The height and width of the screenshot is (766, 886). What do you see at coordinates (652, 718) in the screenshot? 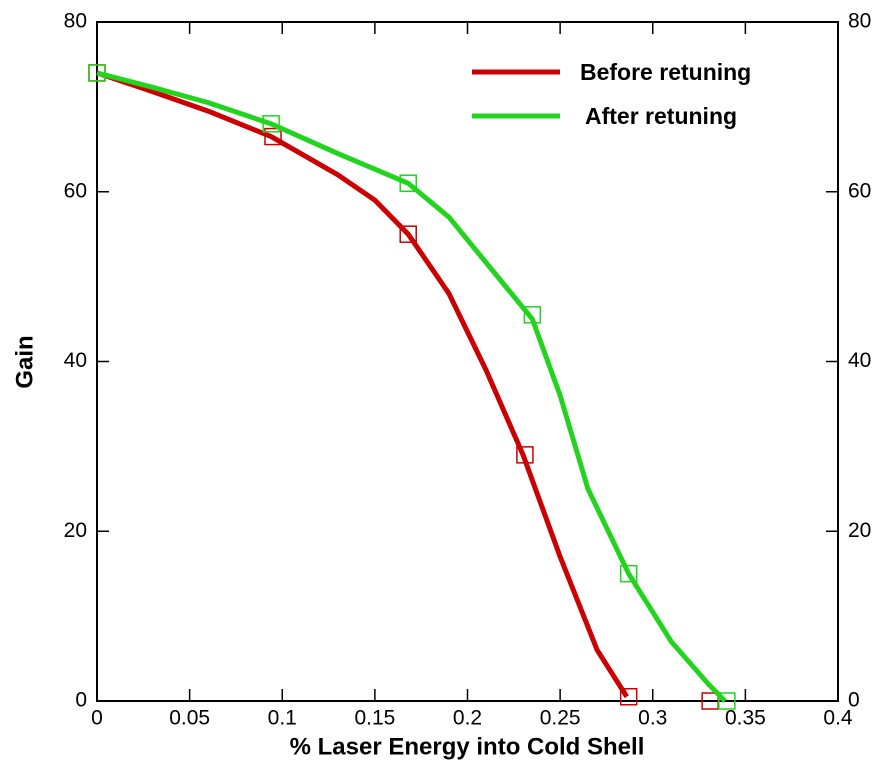
I see `x-tick-label: 0.3` at bounding box center [652, 718].